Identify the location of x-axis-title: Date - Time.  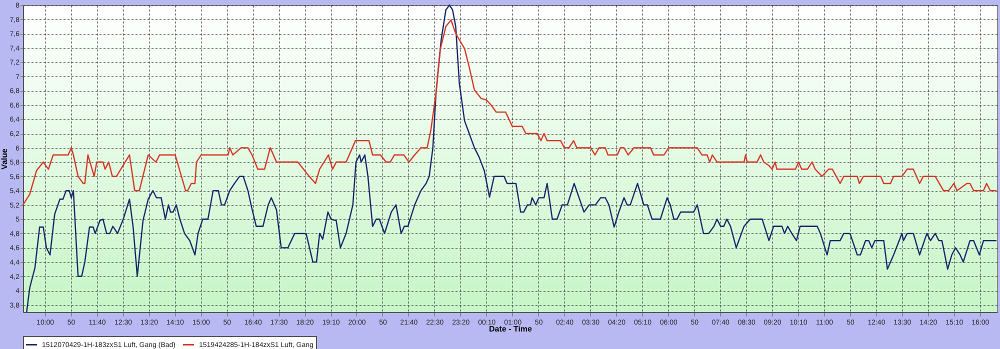
(511, 329).